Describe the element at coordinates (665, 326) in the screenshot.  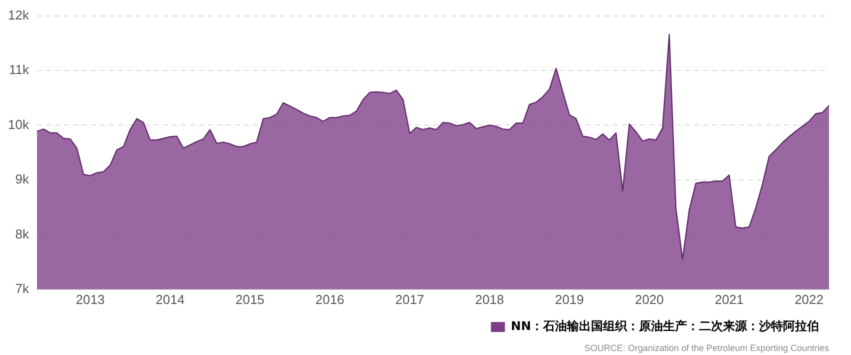
I see `legend-label: NN：石油输出国组织：原油生产：二次来源：沙特阿拉伯` at that location.